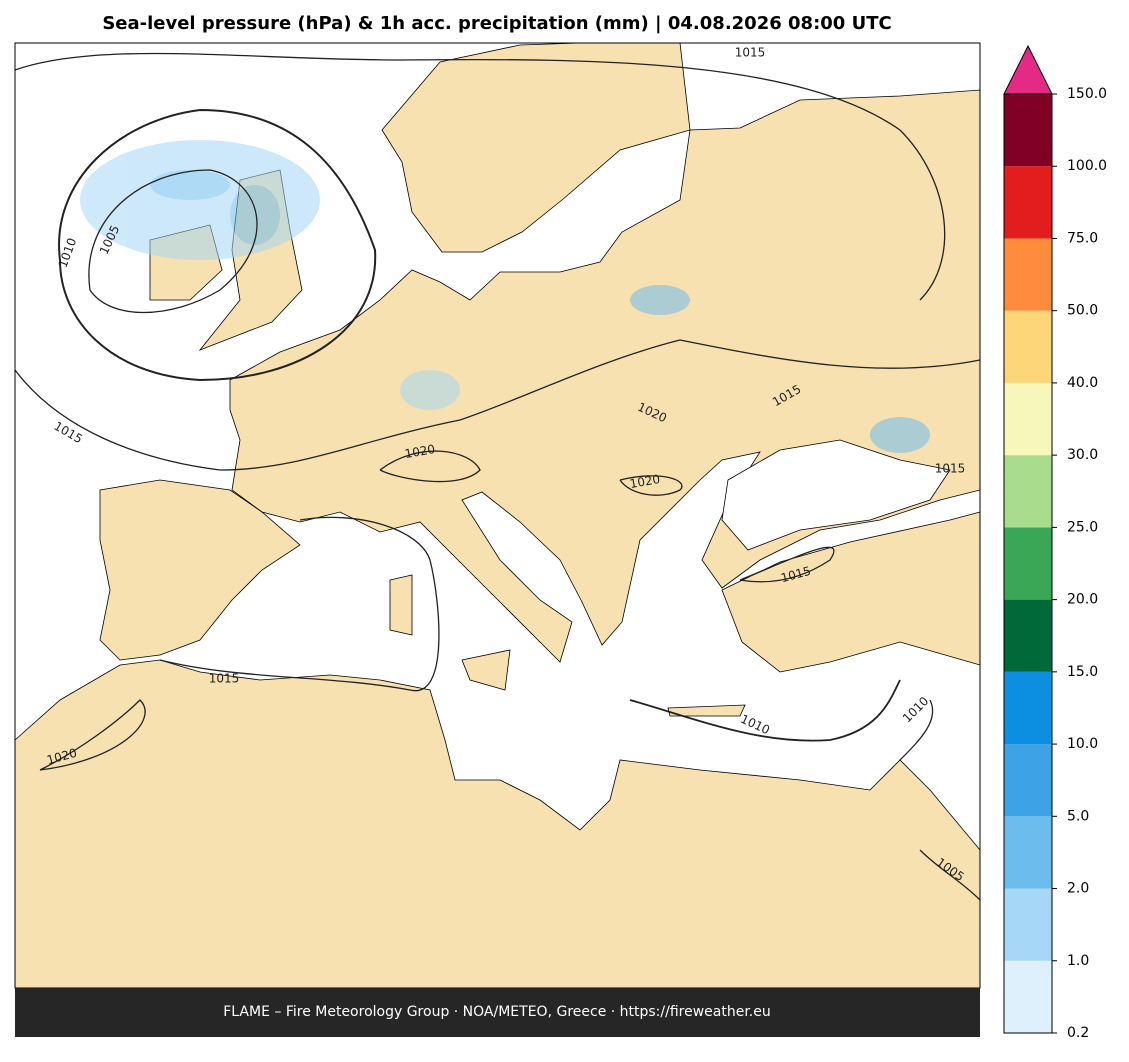  Describe the element at coordinates (1082, 600) in the screenshot. I see `colorbar-label: 20.0` at that location.